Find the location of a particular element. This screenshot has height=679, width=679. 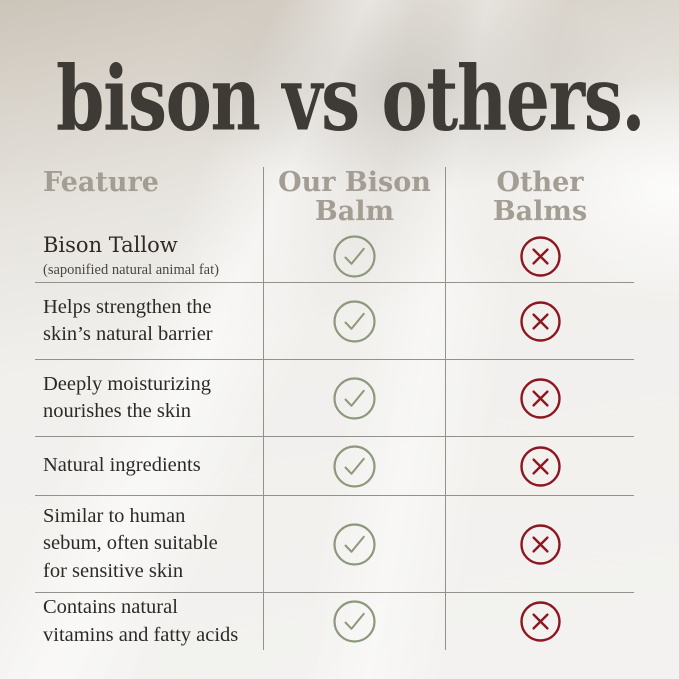

column-header-other-balms: Other Balms is located at coordinates (540, 199).